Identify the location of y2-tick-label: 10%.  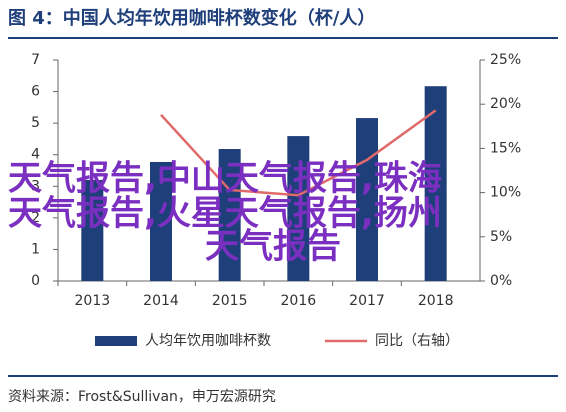
(505, 193).